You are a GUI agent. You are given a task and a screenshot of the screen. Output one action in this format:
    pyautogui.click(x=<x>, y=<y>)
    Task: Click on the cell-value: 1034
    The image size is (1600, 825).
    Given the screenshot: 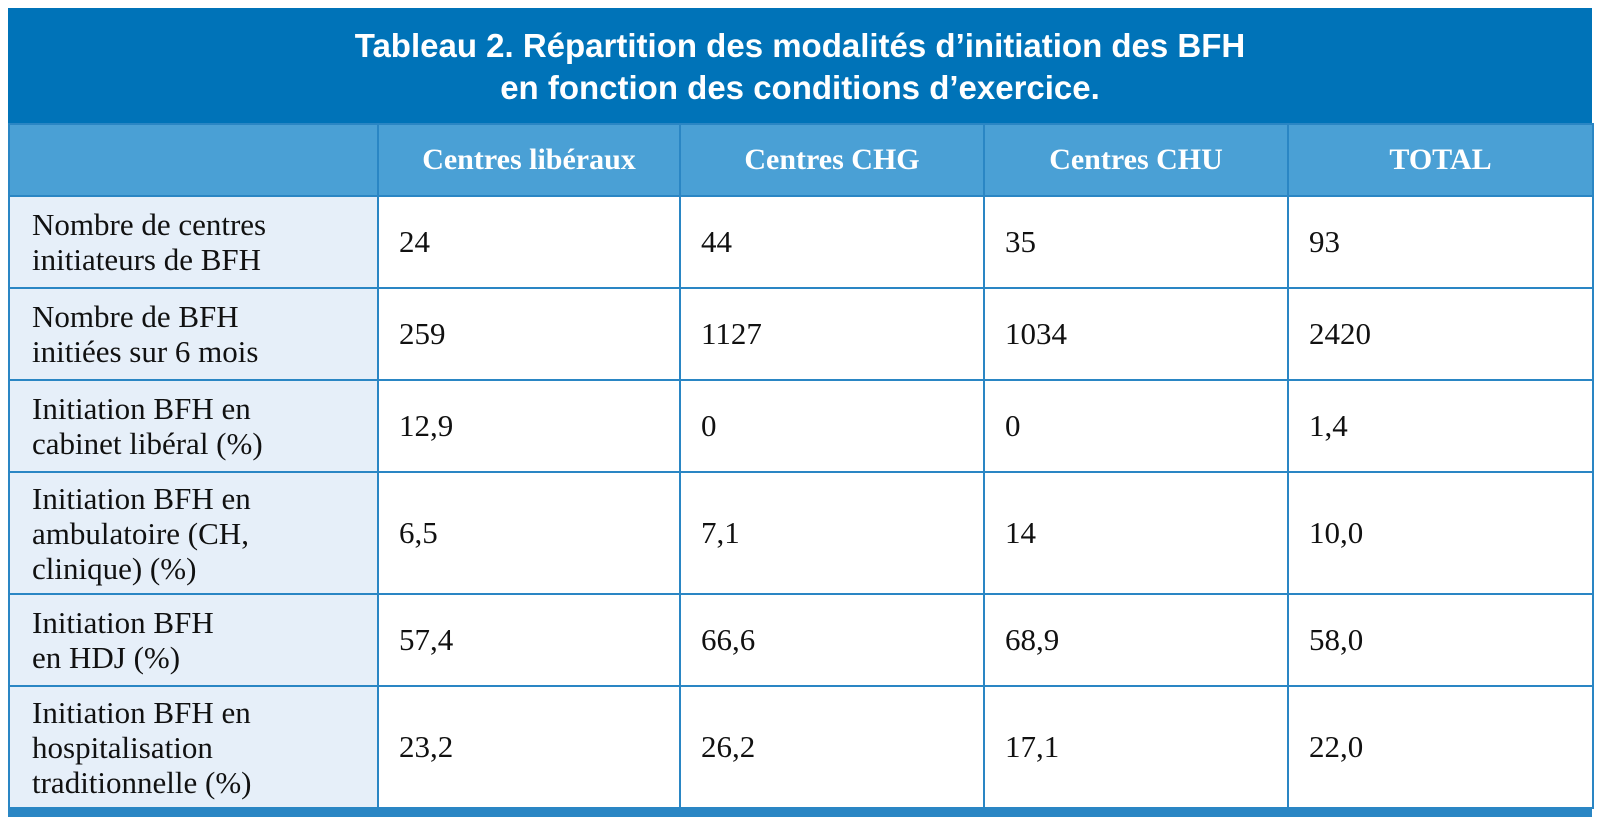 What is the action you would take?
    pyautogui.click(x=1136, y=334)
    